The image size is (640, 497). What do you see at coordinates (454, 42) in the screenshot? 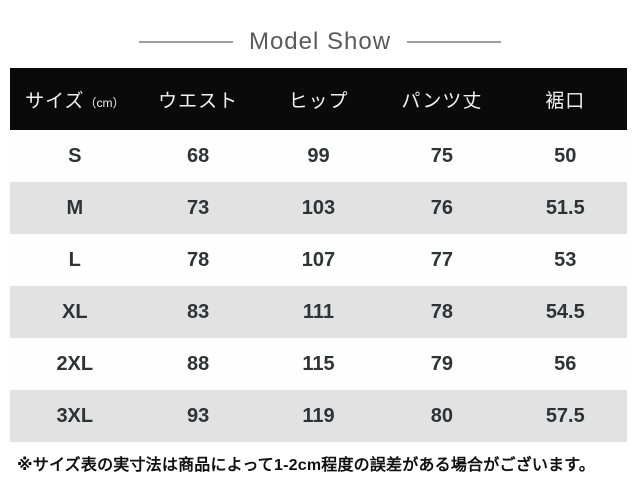
I see `title-right-rule` at bounding box center [454, 42].